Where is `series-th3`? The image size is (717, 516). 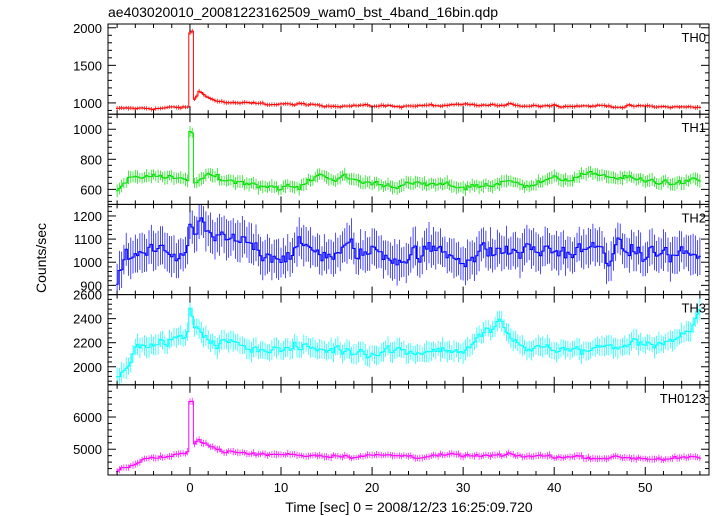 series-th3 is located at coordinates (408, 341).